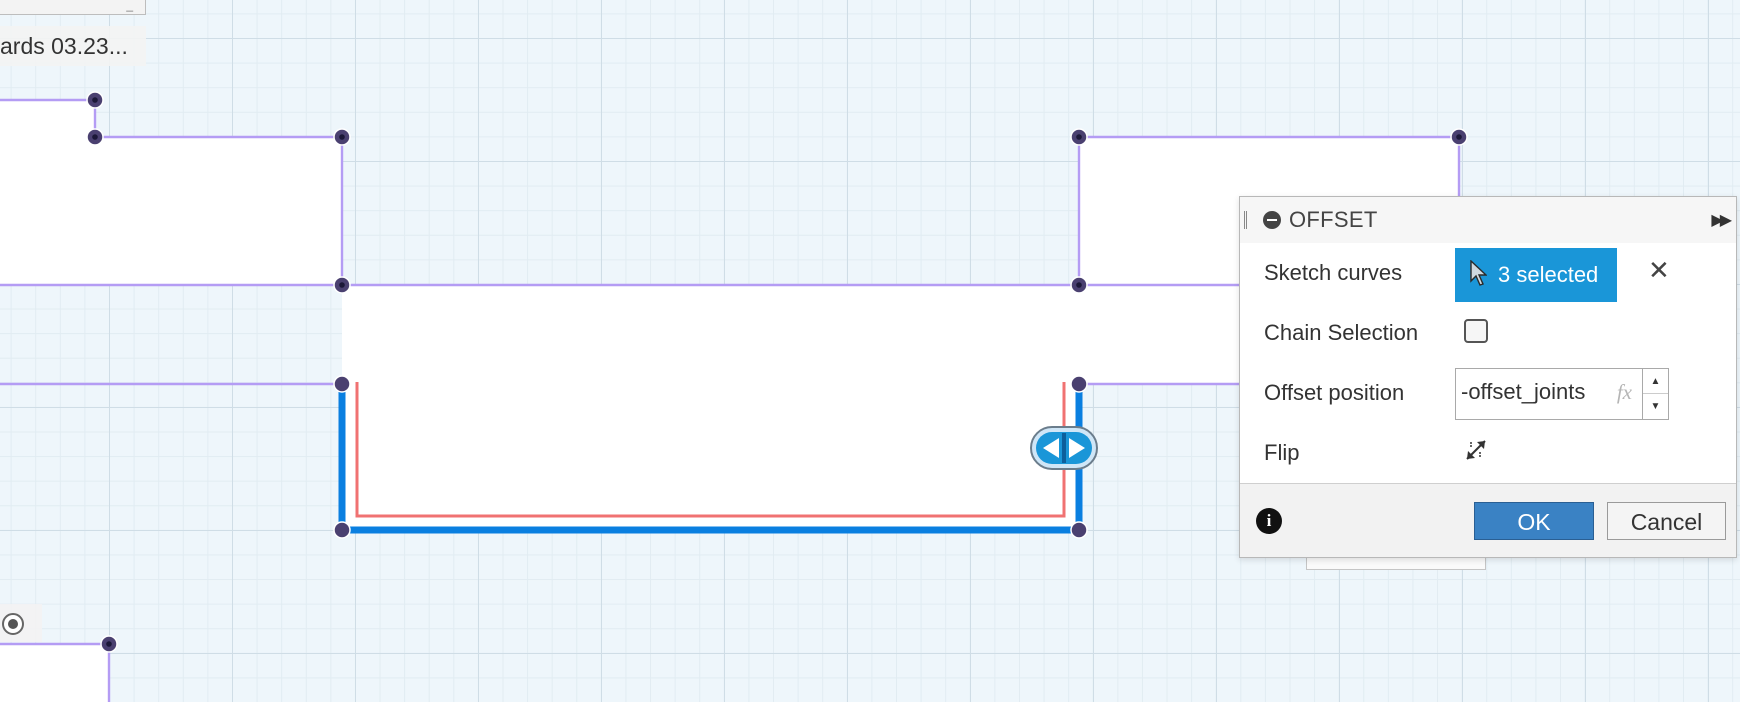  I want to click on tab-control: _, so click(129, 6).